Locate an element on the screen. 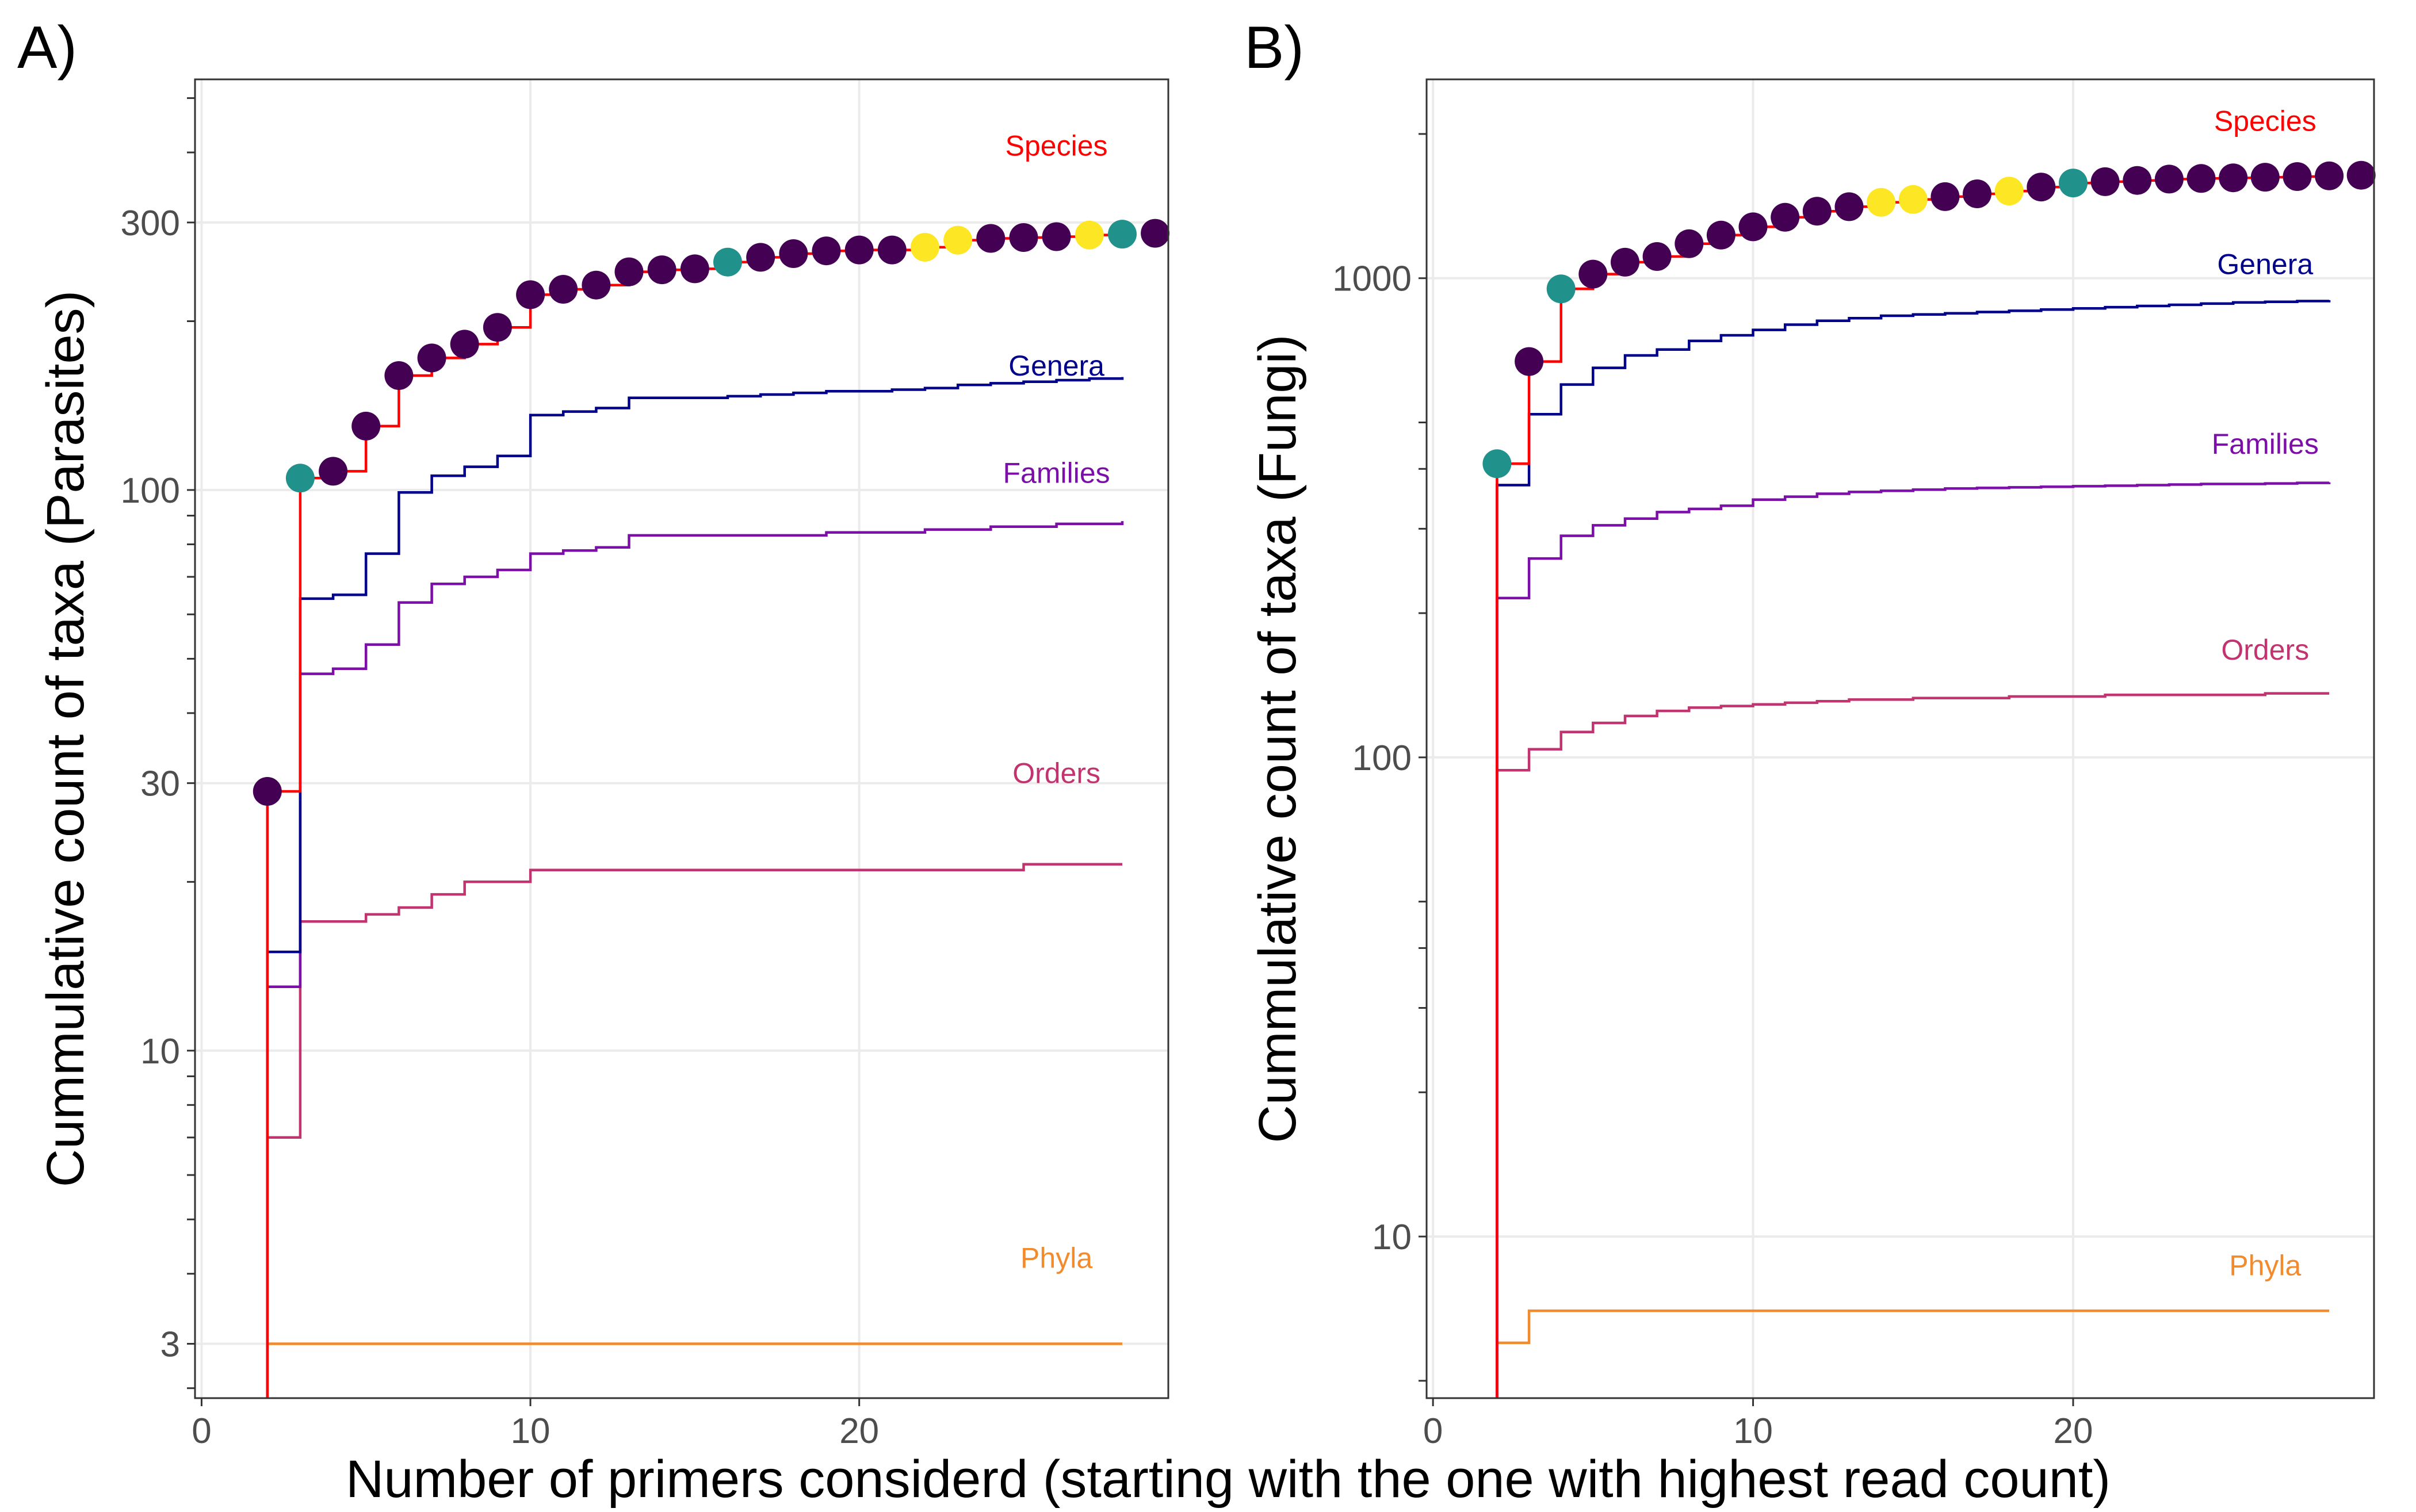 The image size is (2416, 1512). y-axis-title: Cummulative count of taxa (Parasites) is located at coordinates (65, 739).